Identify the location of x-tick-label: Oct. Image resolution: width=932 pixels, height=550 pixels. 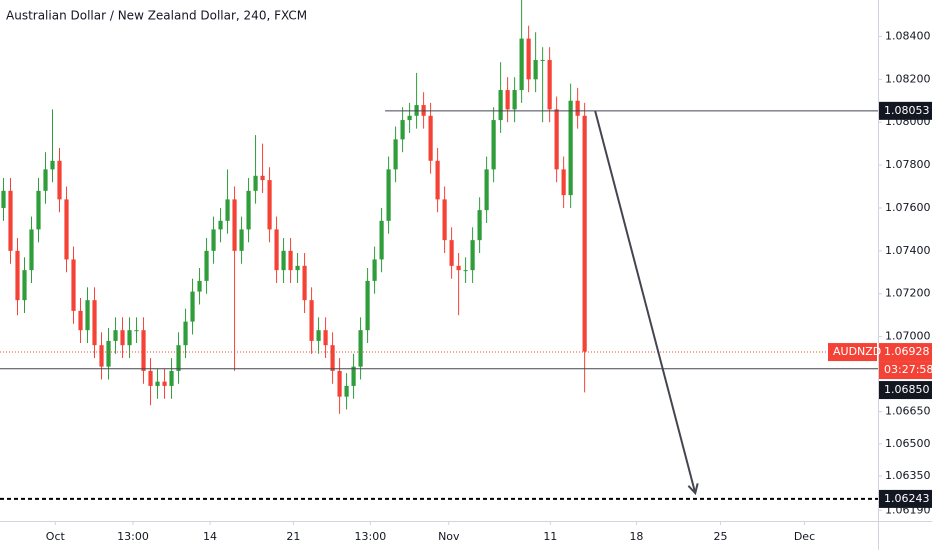
(56, 536).